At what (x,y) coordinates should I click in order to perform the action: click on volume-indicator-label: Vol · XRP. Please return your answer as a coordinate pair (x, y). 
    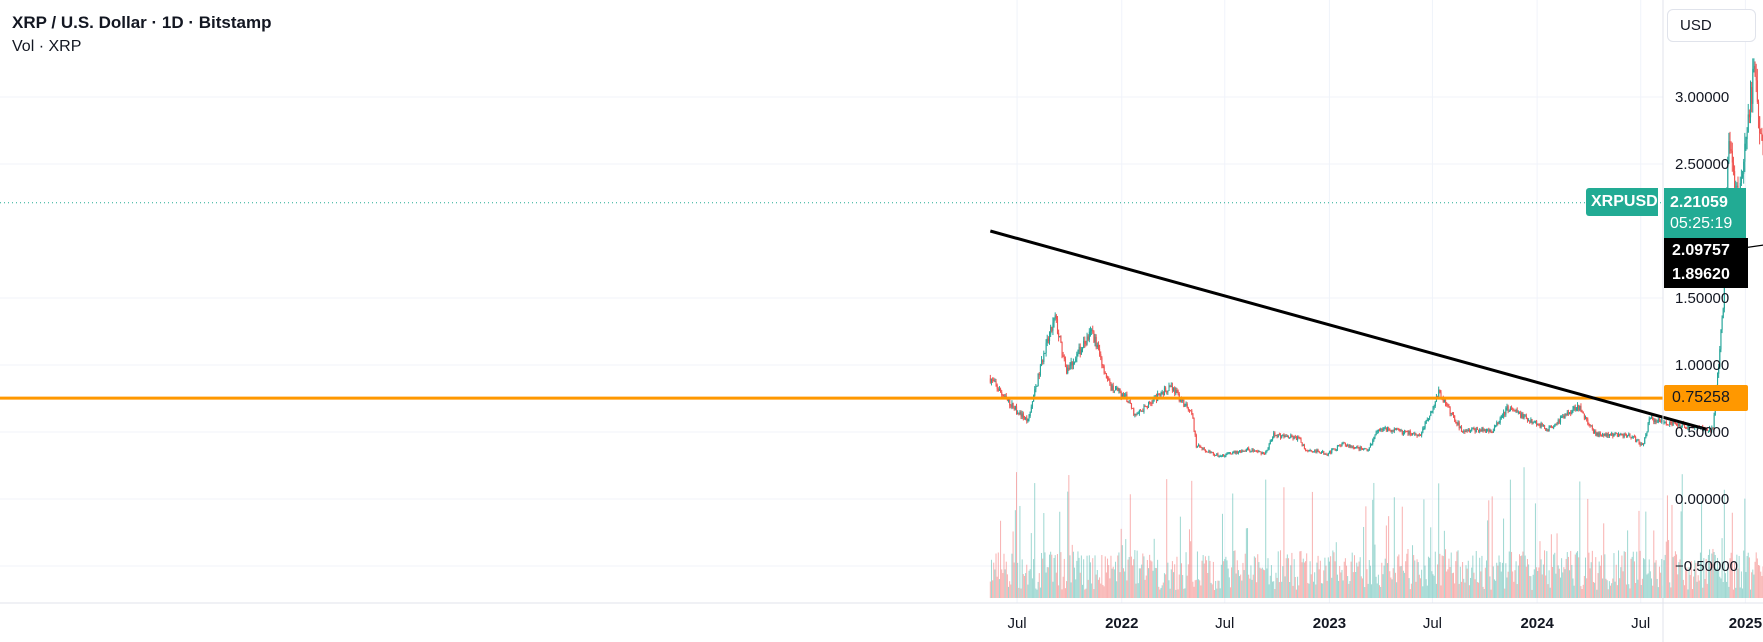
    Looking at the image, I should click on (47, 46).